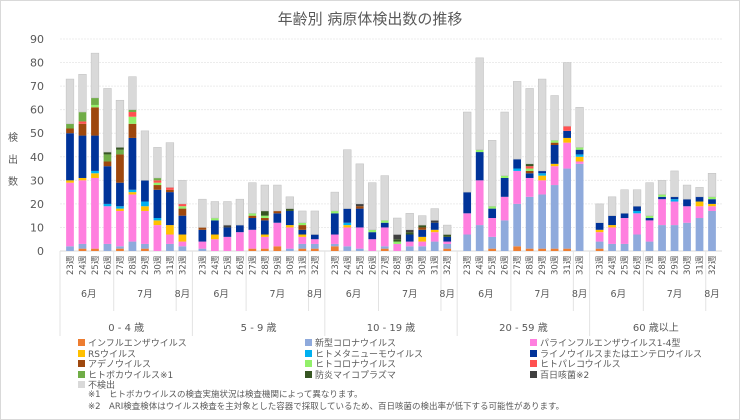 The image size is (740, 420). What do you see at coordinates (355, 375) in the screenshot?
I see `legend-label: 防炎マイコプラズマ` at bounding box center [355, 375].